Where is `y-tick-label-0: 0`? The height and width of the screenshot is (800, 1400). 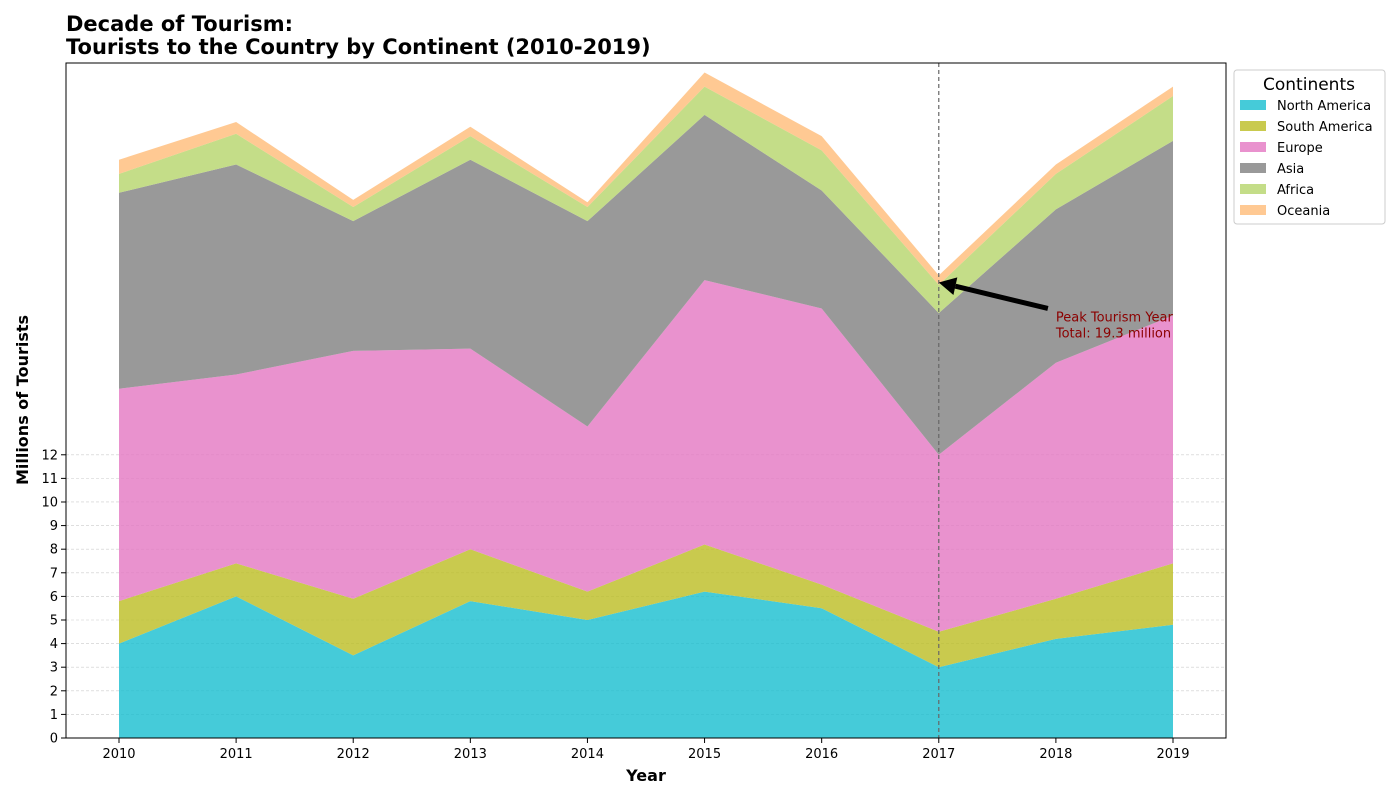
y-tick-label-0: 0 is located at coordinates (54, 739).